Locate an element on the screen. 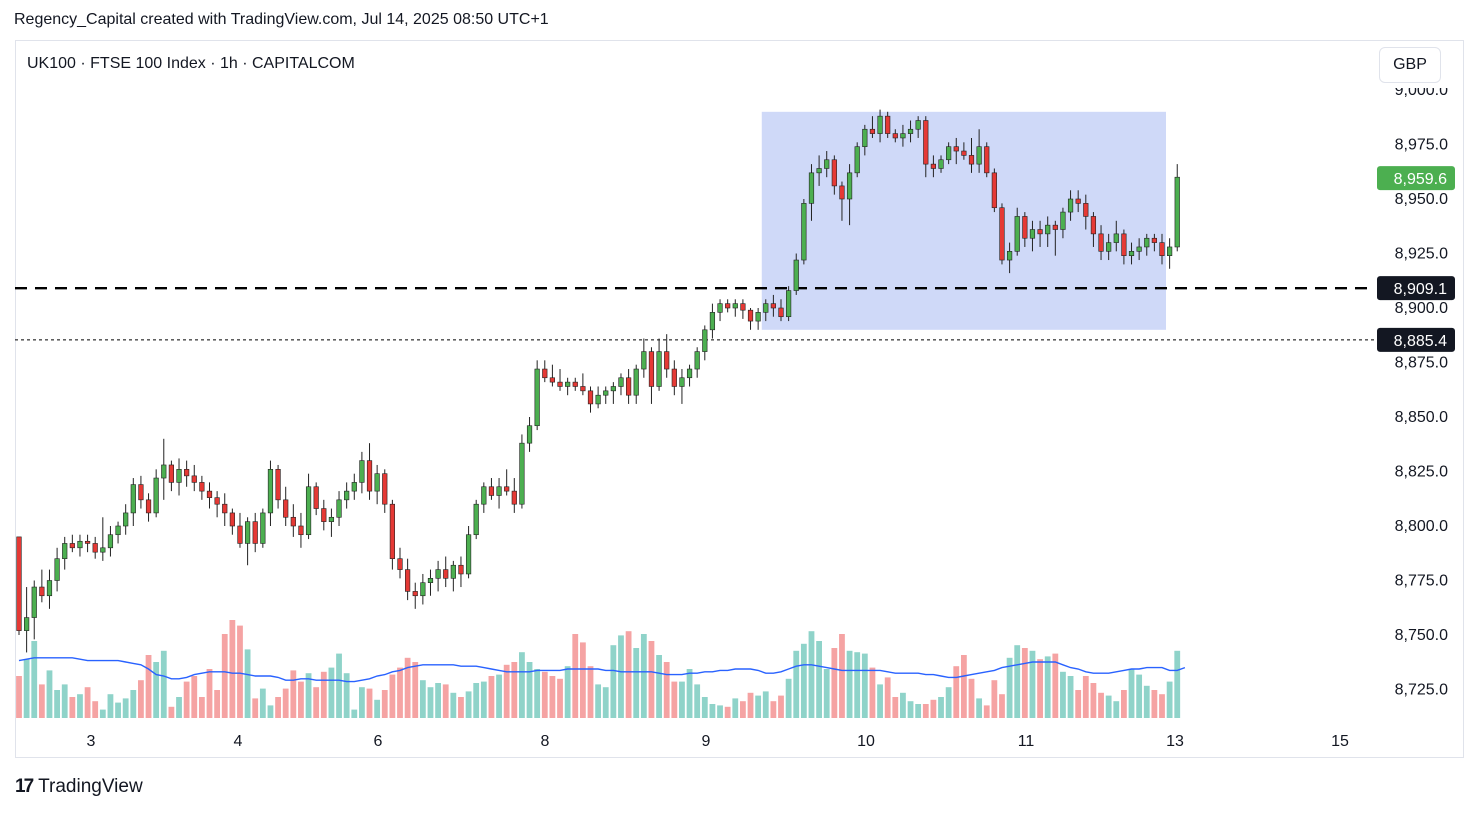 Image resolution: width=1479 pixels, height=813 pixels. support-price-tag: 8,885.4 is located at coordinates (1416, 339).